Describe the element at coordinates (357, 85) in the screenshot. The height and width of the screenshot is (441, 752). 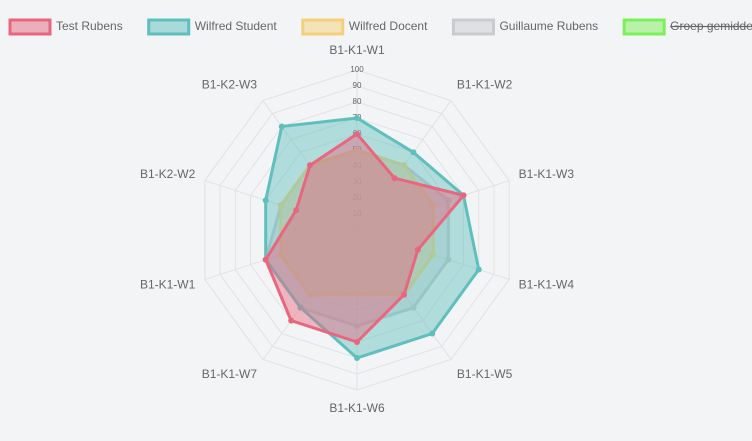
I see `tick-label: 90` at that location.